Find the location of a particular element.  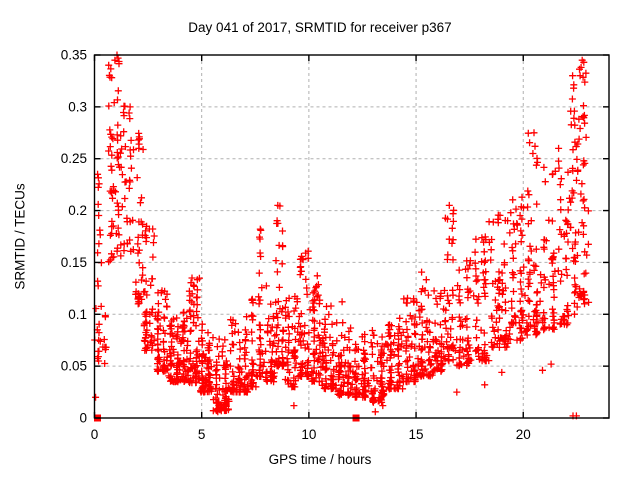

y-tick-label: 0.3 is located at coordinates (77, 106).